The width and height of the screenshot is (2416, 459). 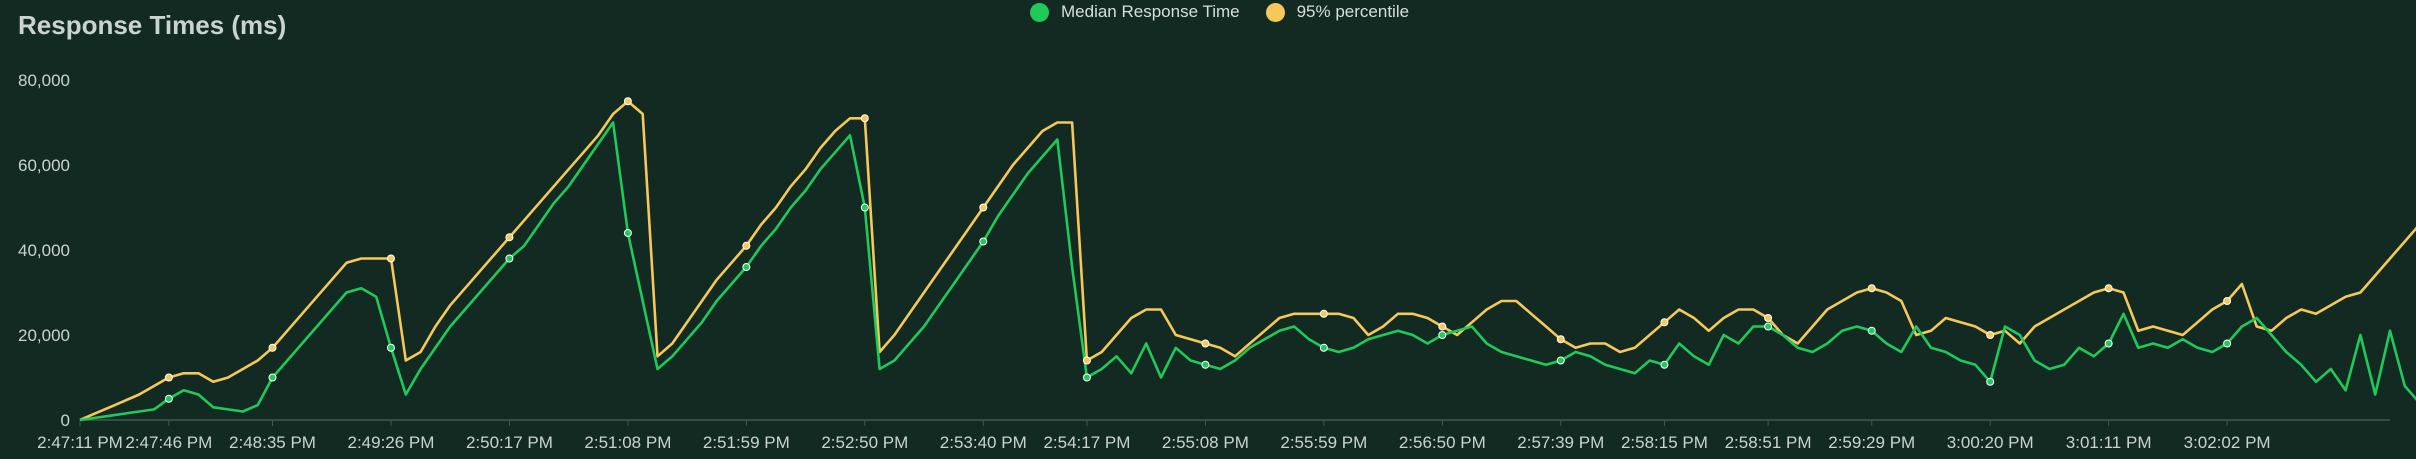 What do you see at coordinates (1323, 442) in the screenshot?
I see `x-tick-label: 2:55:59 PM` at bounding box center [1323, 442].